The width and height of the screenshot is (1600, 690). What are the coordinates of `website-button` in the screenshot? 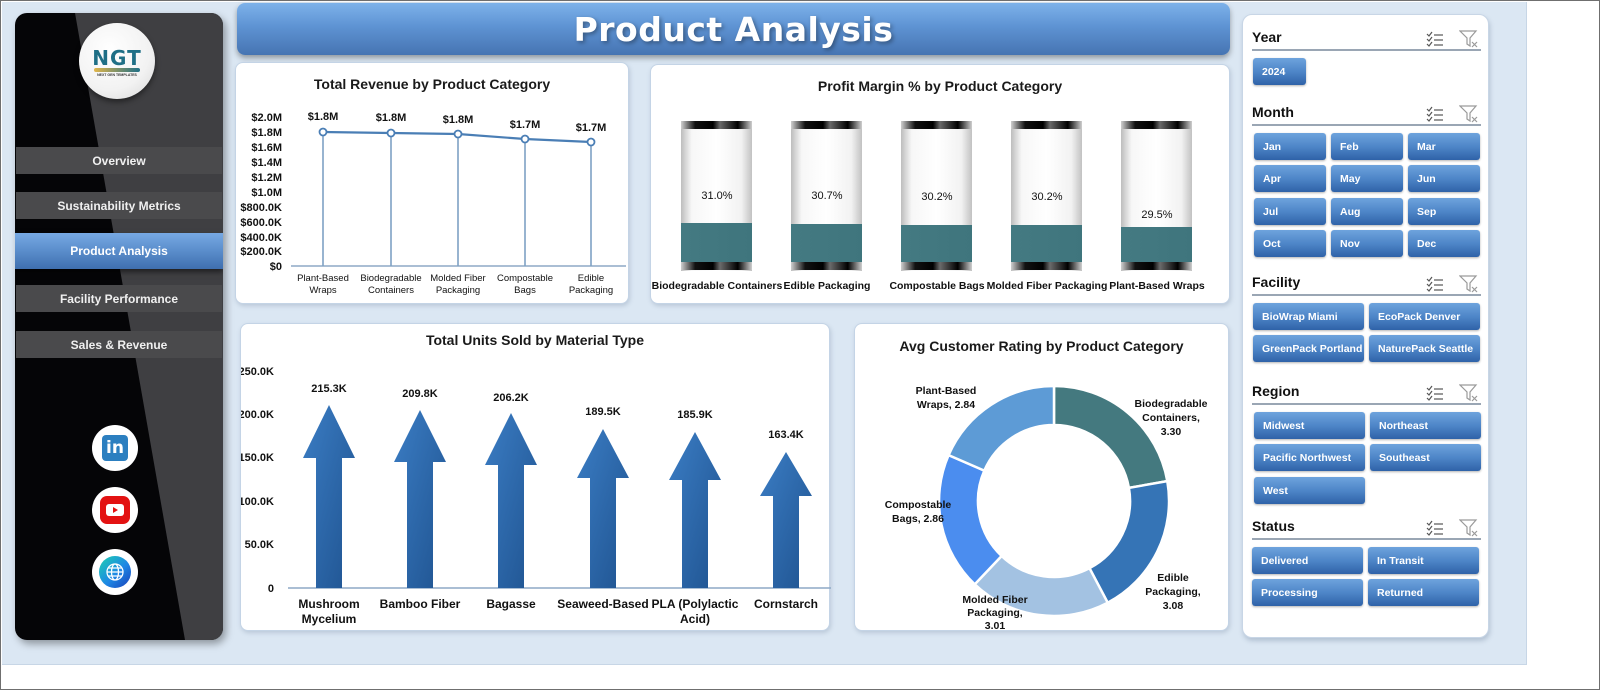 It's located at (115, 572).